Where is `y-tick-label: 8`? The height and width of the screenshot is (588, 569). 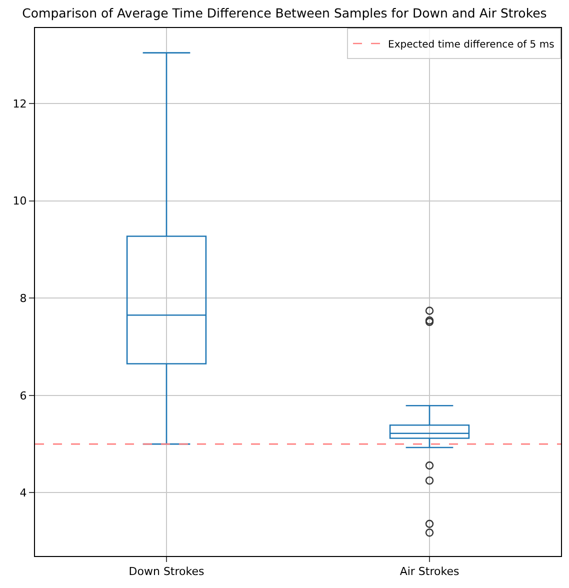
y-tick-label: 8 is located at coordinates (23, 298).